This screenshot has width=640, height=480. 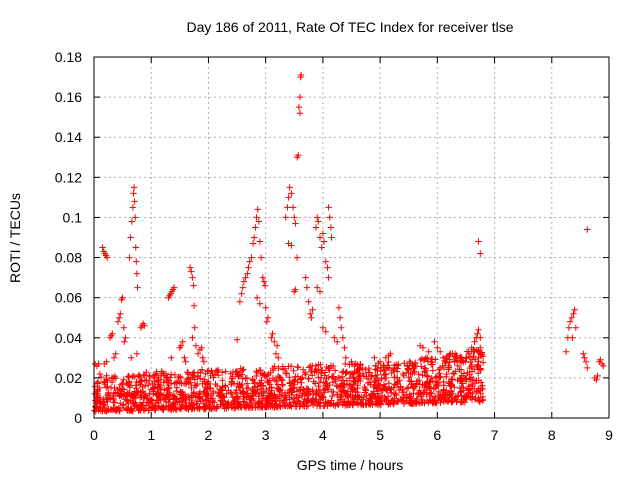 What do you see at coordinates (68, 378) in the screenshot?
I see `y-tick-label: 0.02` at bounding box center [68, 378].